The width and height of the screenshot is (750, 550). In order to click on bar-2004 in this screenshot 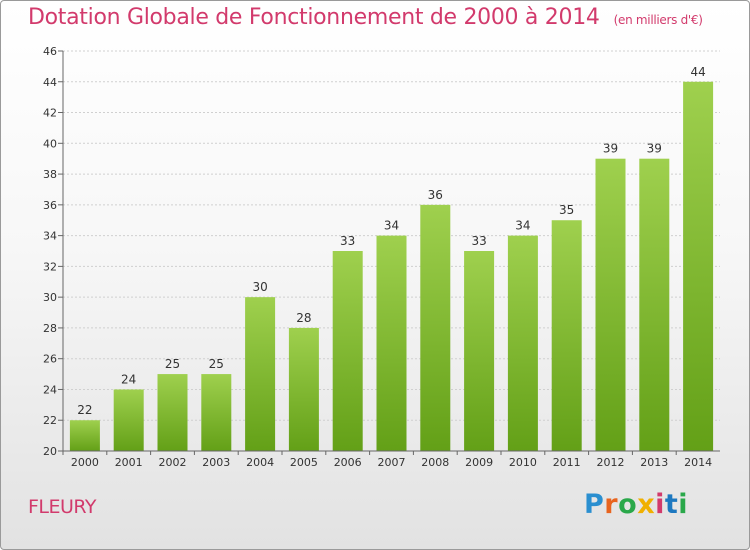, I will do `click(260, 374)`.